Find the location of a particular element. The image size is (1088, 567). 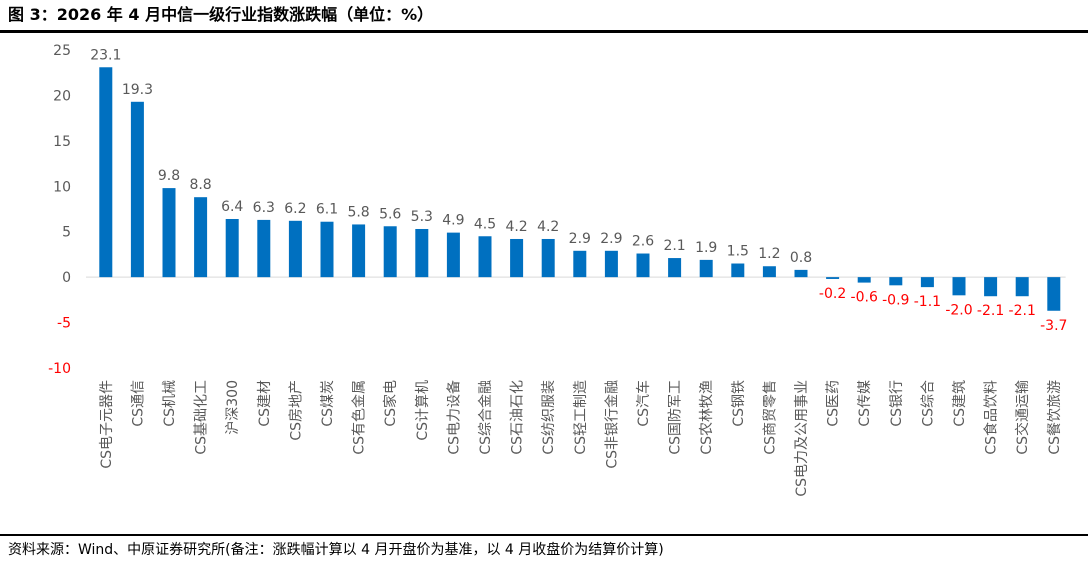

category-label: CS非银行金融 is located at coordinates (612, 424).